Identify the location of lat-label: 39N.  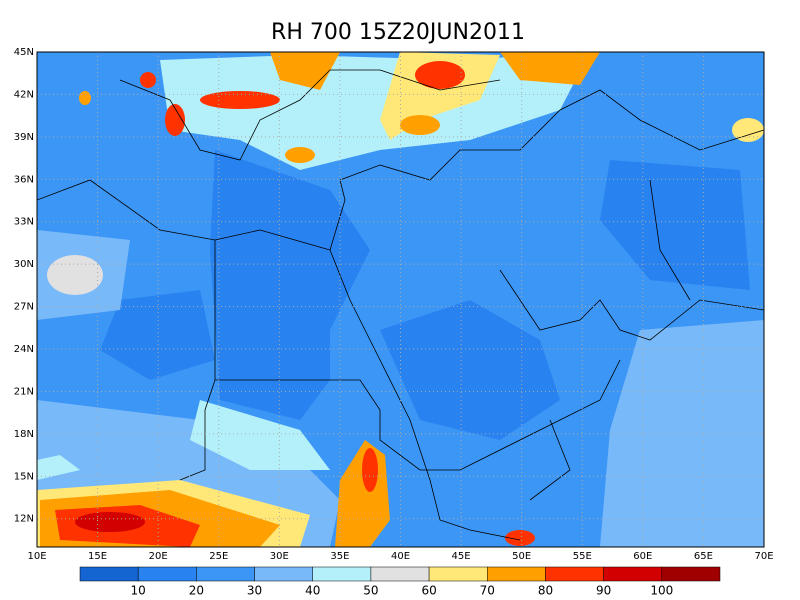
(24, 137).